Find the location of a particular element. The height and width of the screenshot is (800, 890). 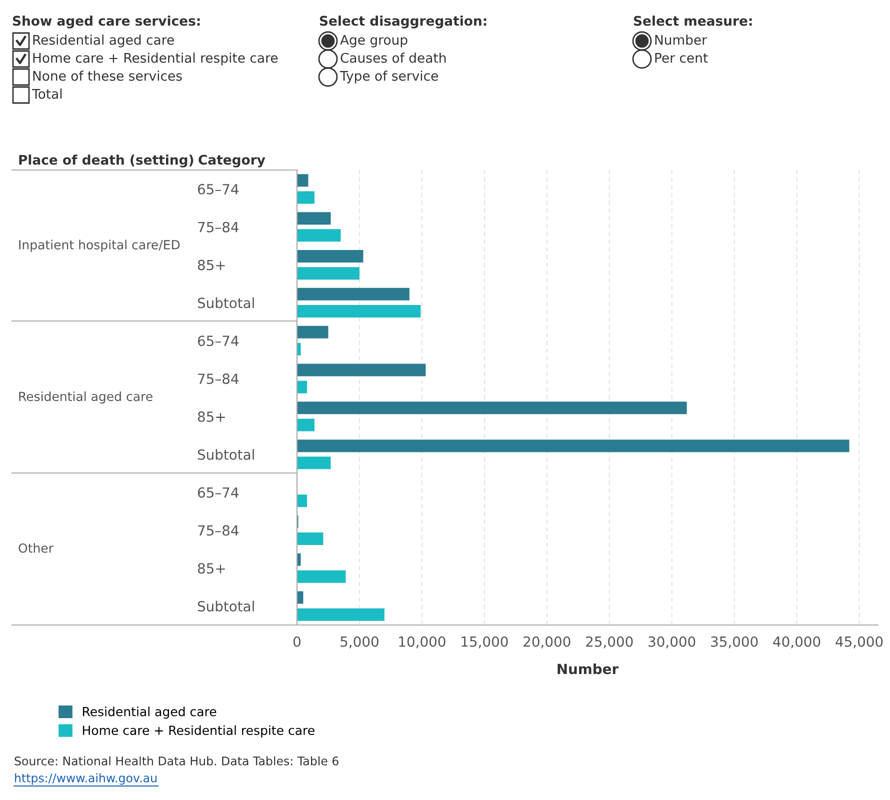

x-tick-label: 0 is located at coordinates (296, 641).